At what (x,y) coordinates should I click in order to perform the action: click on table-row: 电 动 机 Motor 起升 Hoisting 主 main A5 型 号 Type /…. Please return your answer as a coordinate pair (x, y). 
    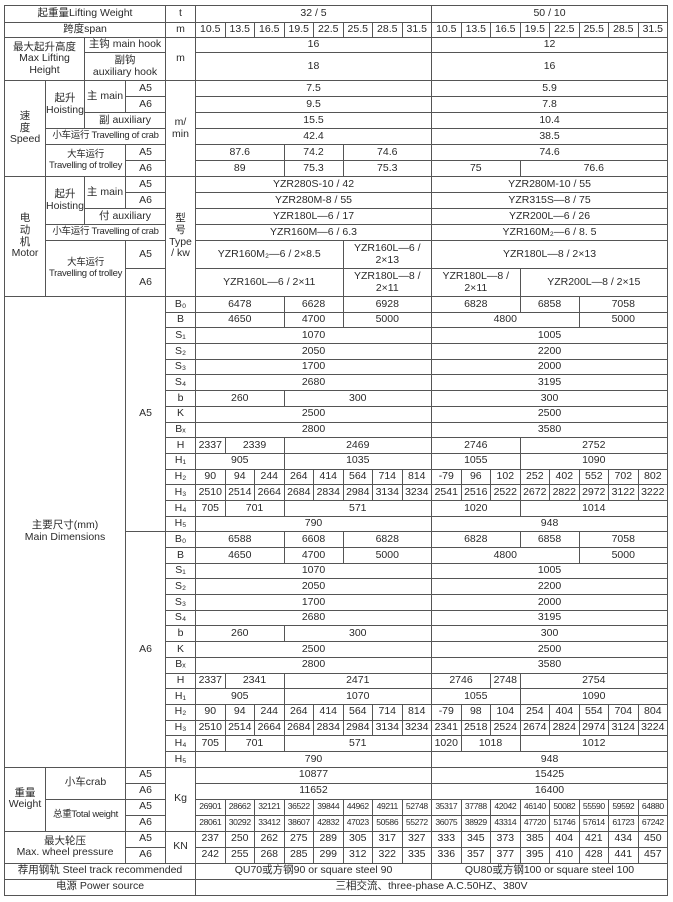
    Looking at the image, I should click on (336, 236).